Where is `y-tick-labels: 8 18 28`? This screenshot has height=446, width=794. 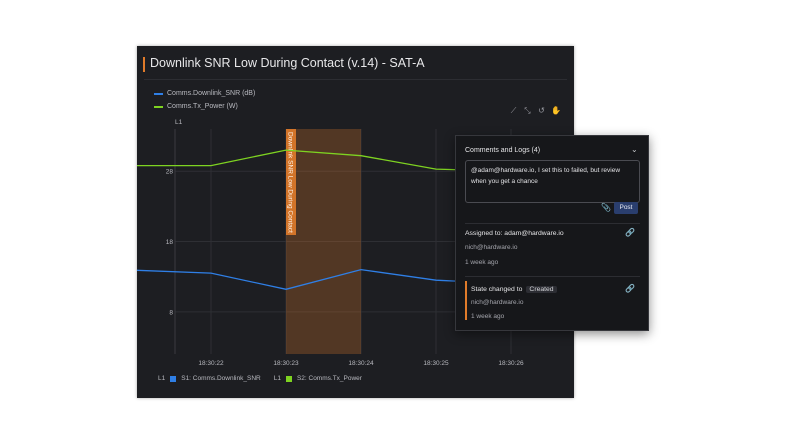
y-tick-labels: 8 18 28 is located at coordinates (170, 243).